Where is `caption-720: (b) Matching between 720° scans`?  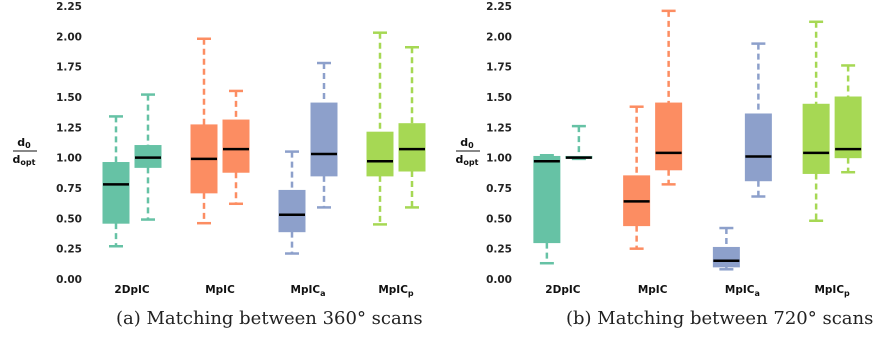
caption-720: (b) Matching between 720° scans is located at coordinates (720, 318).